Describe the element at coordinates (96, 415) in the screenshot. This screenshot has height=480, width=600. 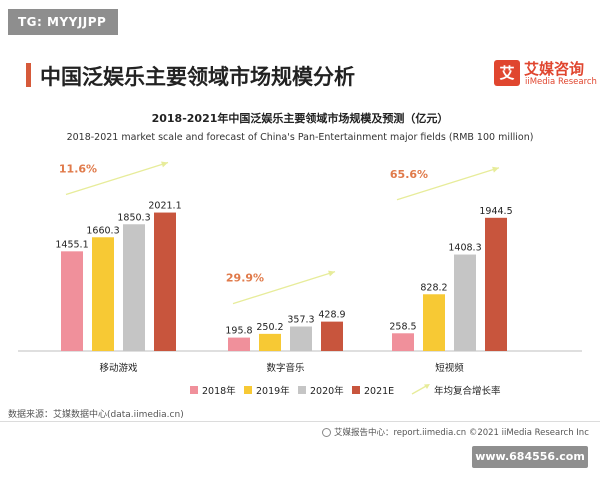
I see `data-source-text: 数据来源：艾媒数据中心(data.iimedia.cn)` at that location.